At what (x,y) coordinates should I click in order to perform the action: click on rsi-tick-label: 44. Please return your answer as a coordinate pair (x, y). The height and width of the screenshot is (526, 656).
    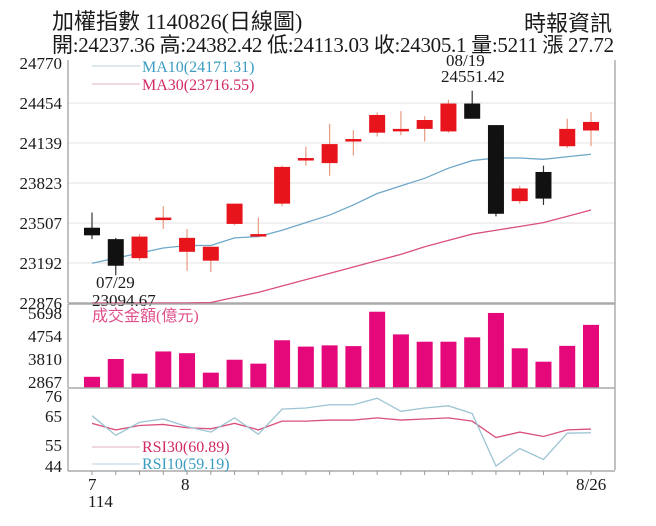
    Looking at the image, I should click on (54, 466).